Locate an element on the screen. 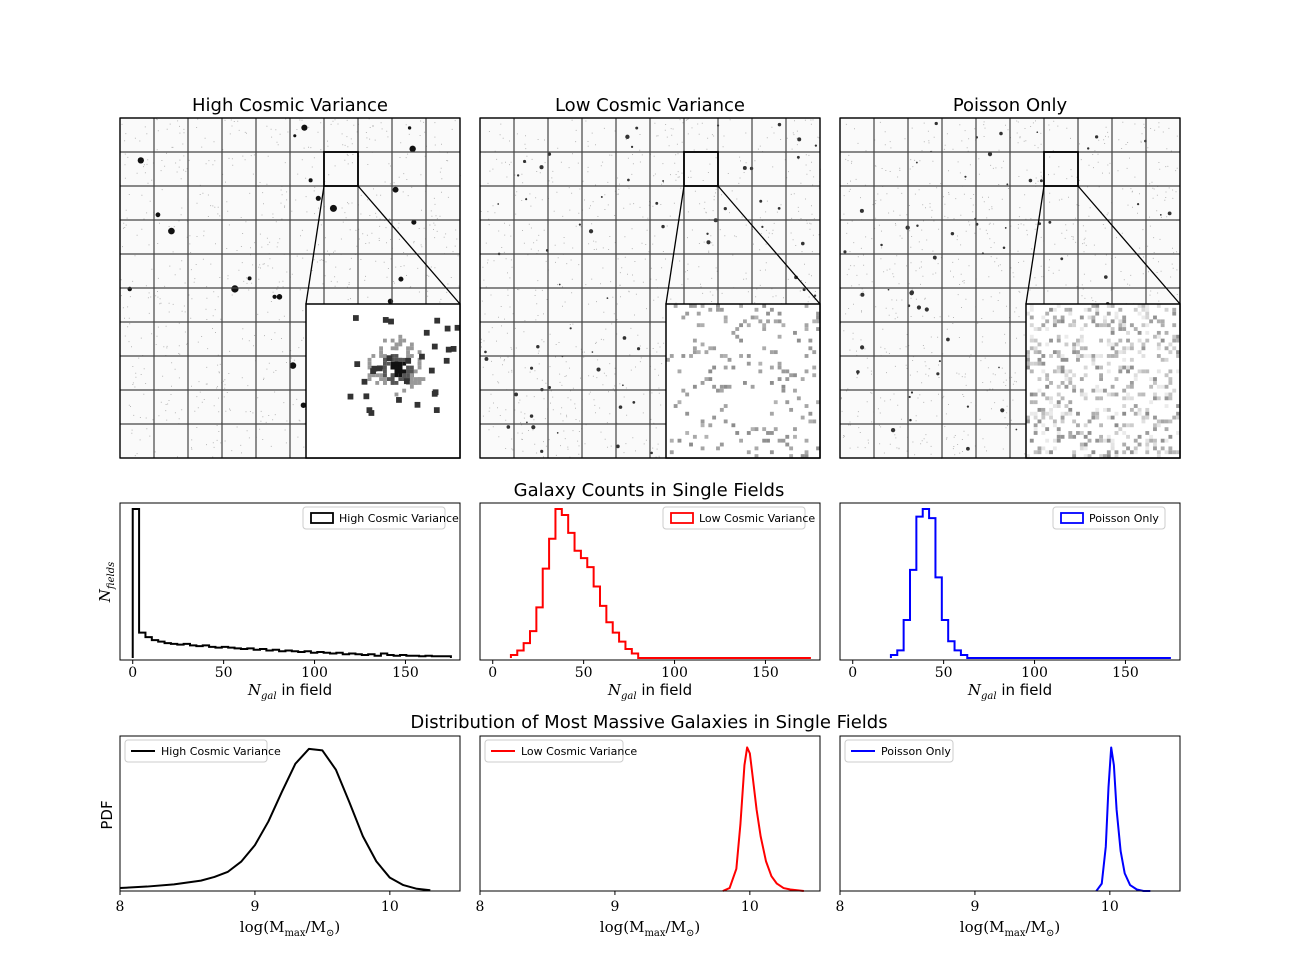 This screenshot has width=1316, height=974. image-panel-border is located at coordinates (650, 288).